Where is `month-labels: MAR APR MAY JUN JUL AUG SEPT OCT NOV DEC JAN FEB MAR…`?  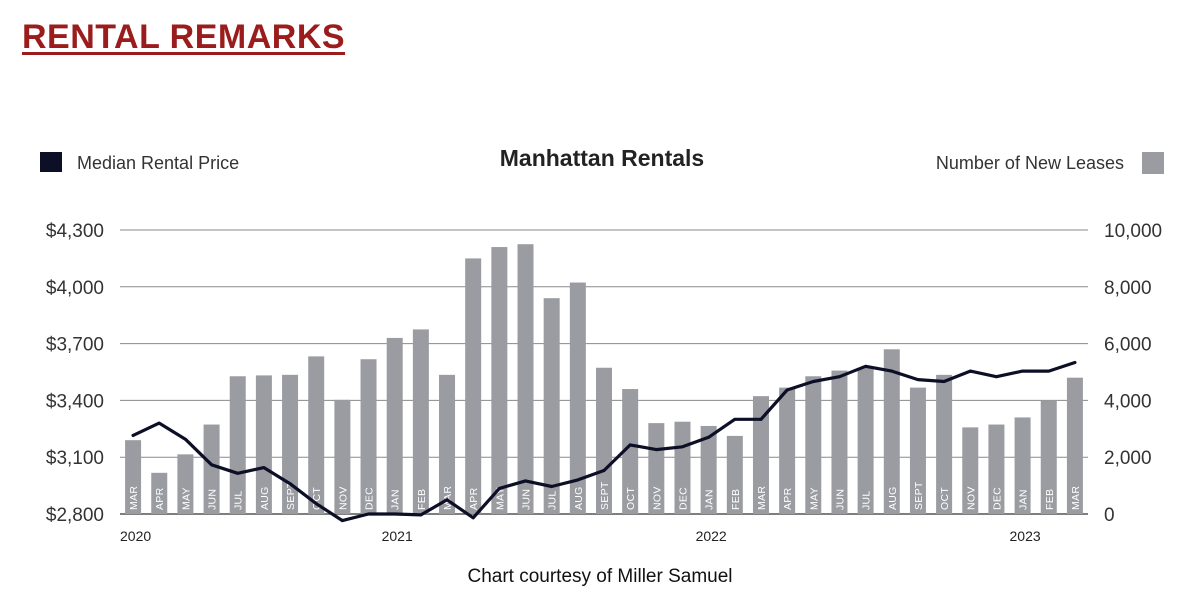
month-labels: MAR APR MAY JUN JUL AUG SEPT OCT NOV DEC JAN FEB MAR… is located at coordinates (605, 495).